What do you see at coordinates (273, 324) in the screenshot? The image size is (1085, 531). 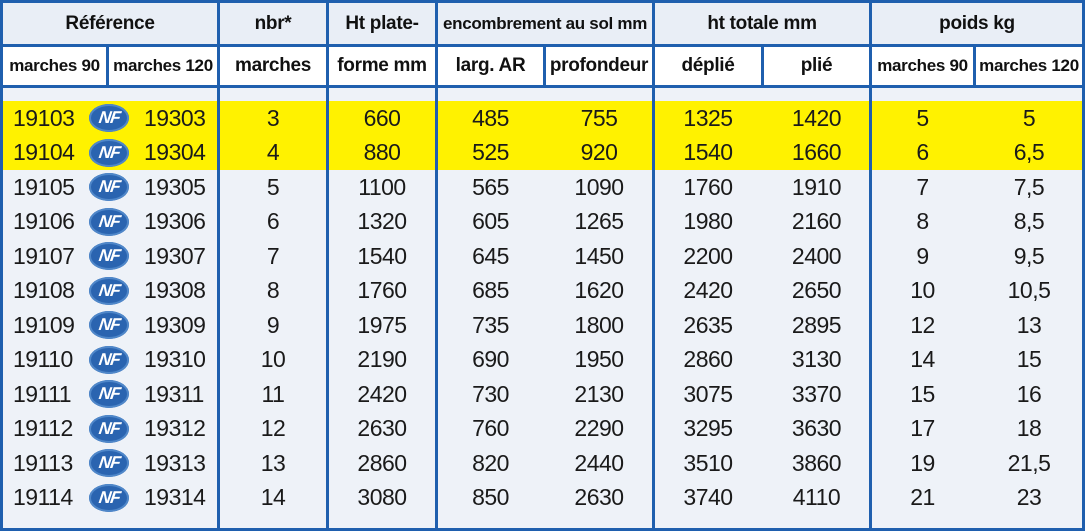 I see `cell-nbr: 9` at bounding box center [273, 324].